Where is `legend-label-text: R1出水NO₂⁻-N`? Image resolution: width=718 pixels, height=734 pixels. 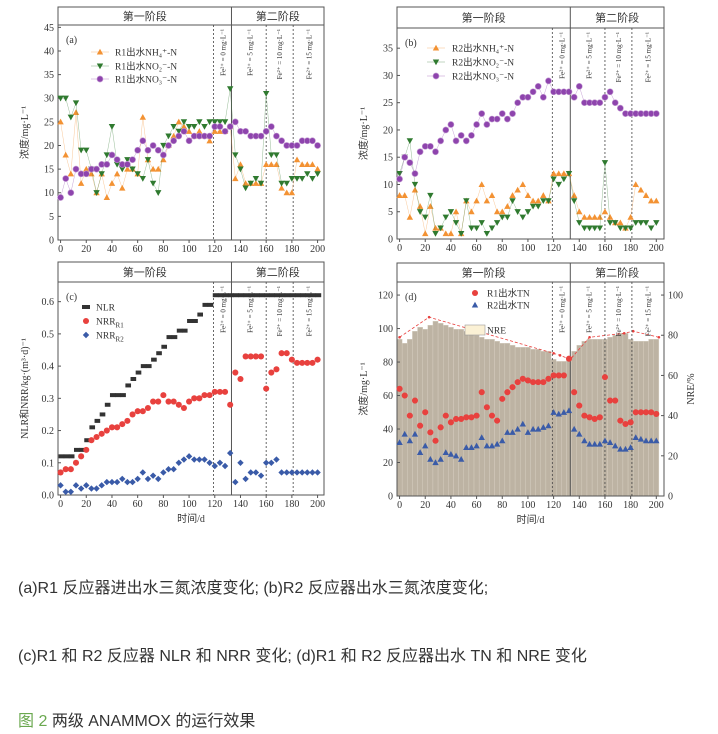
legend-label-text: R1出水NO₂⁻-N is located at coordinates (146, 67).